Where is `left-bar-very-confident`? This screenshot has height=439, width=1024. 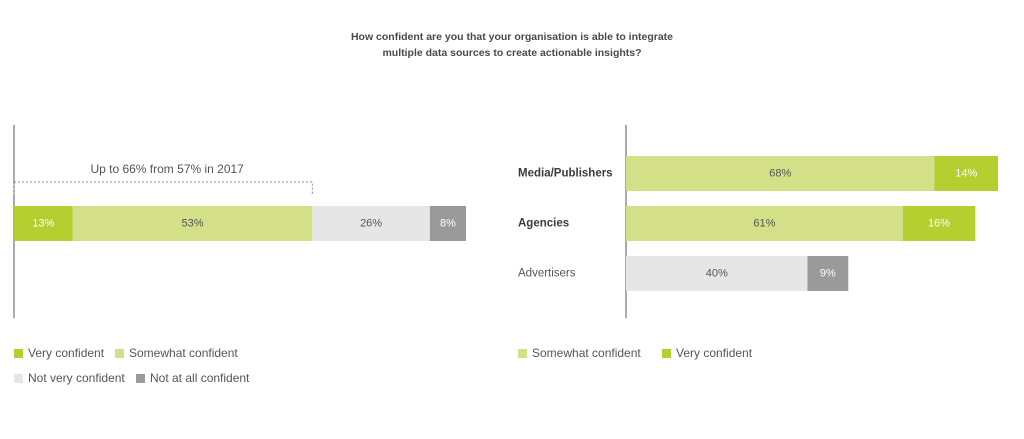
left-bar-very-confident is located at coordinates (43, 223).